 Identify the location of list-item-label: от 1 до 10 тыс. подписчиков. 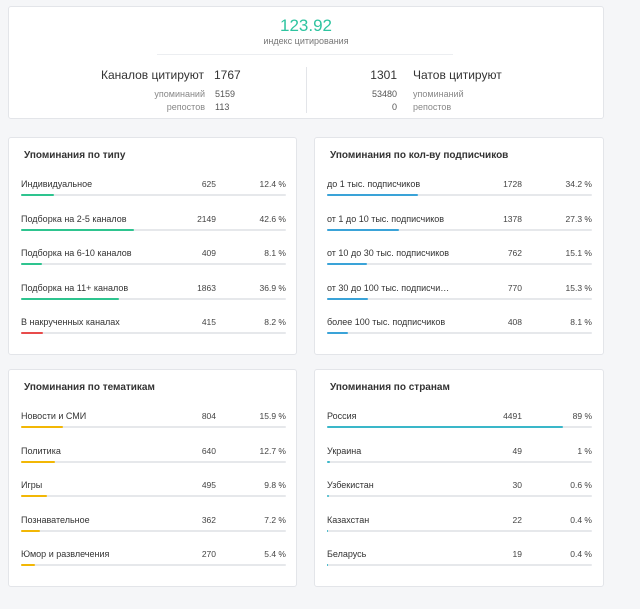
(386, 218).